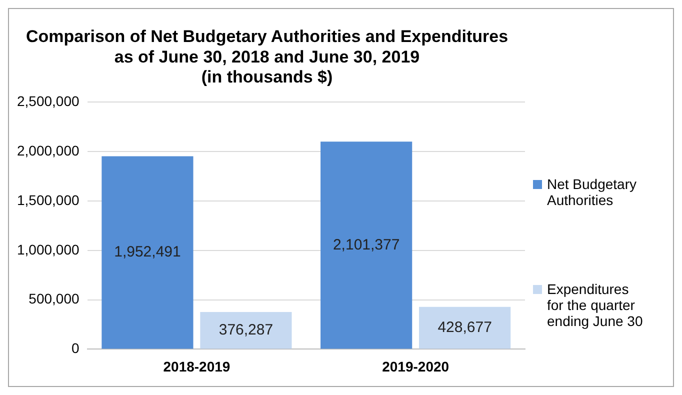 The image size is (682, 395). Describe the element at coordinates (48, 101) in the screenshot. I see `y-tick-label: 2,500,000` at that location.